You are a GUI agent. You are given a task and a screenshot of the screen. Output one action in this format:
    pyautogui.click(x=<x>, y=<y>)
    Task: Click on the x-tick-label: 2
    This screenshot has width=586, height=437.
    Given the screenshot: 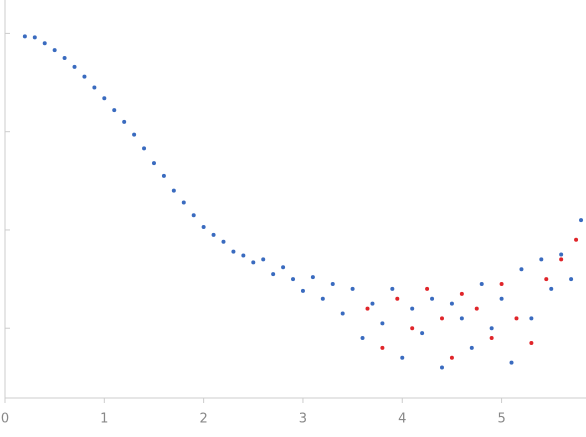 What is the action you would take?
    pyautogui.click(x=203, y=419)
    